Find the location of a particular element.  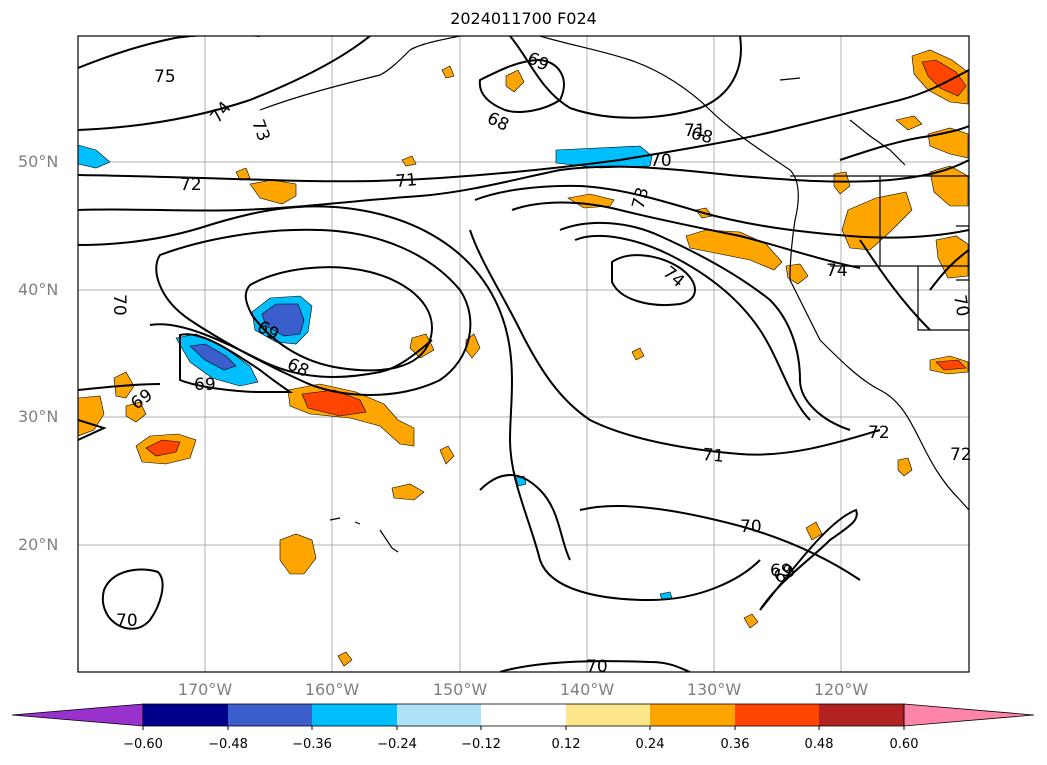

colorbar-tick: 0.48 is located at coordinates (819, 744).